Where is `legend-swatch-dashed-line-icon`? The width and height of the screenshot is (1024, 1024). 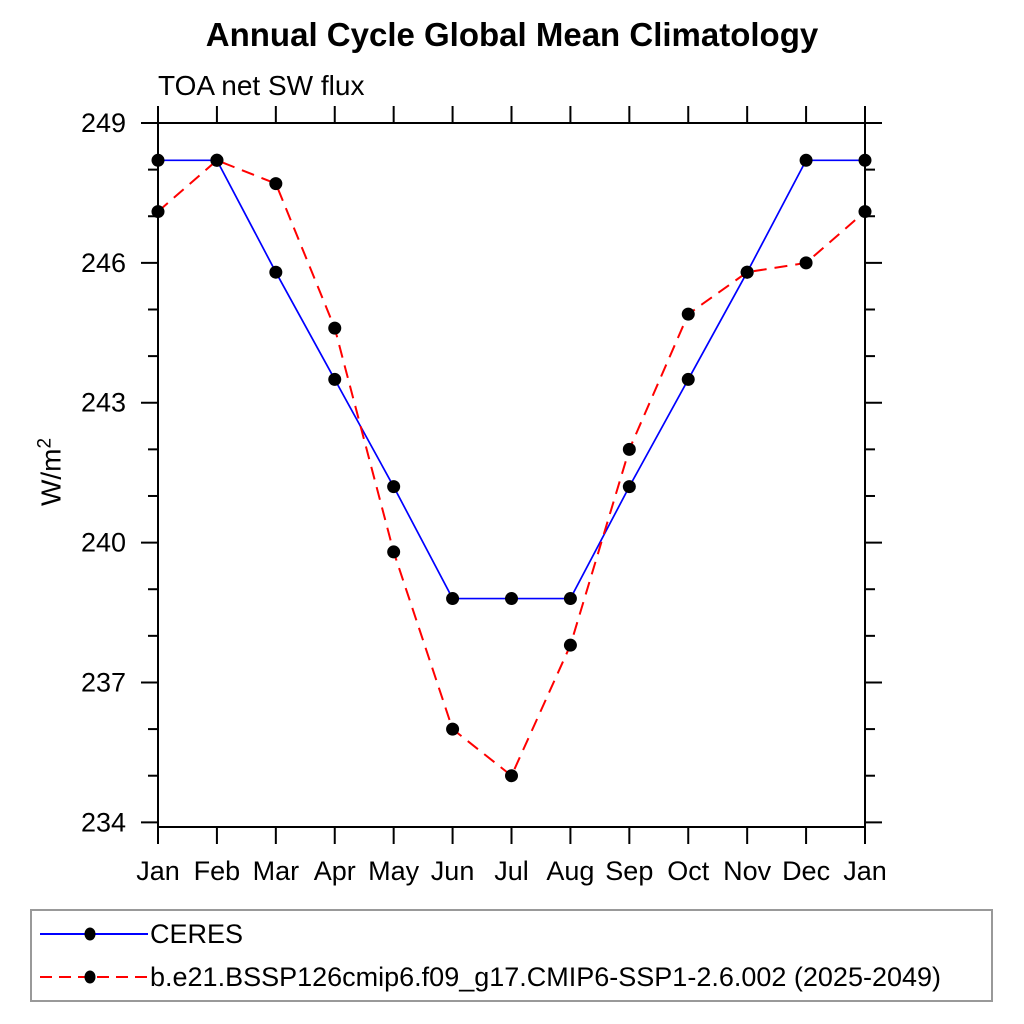 legend-swatch-dashed-line-icon is located at coordinates (94, 977).